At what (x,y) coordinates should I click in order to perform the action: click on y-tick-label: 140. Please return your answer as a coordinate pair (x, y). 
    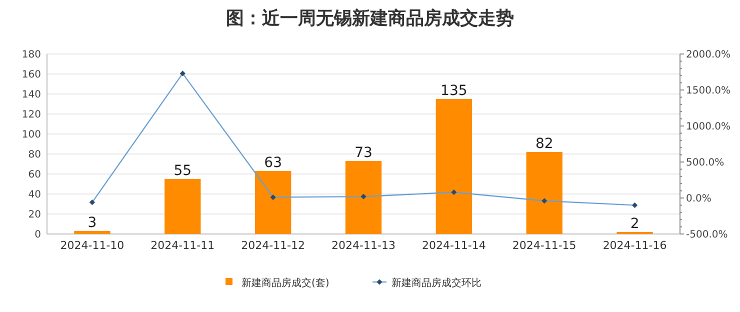
    Looking at the image, I should click on (31, 95).